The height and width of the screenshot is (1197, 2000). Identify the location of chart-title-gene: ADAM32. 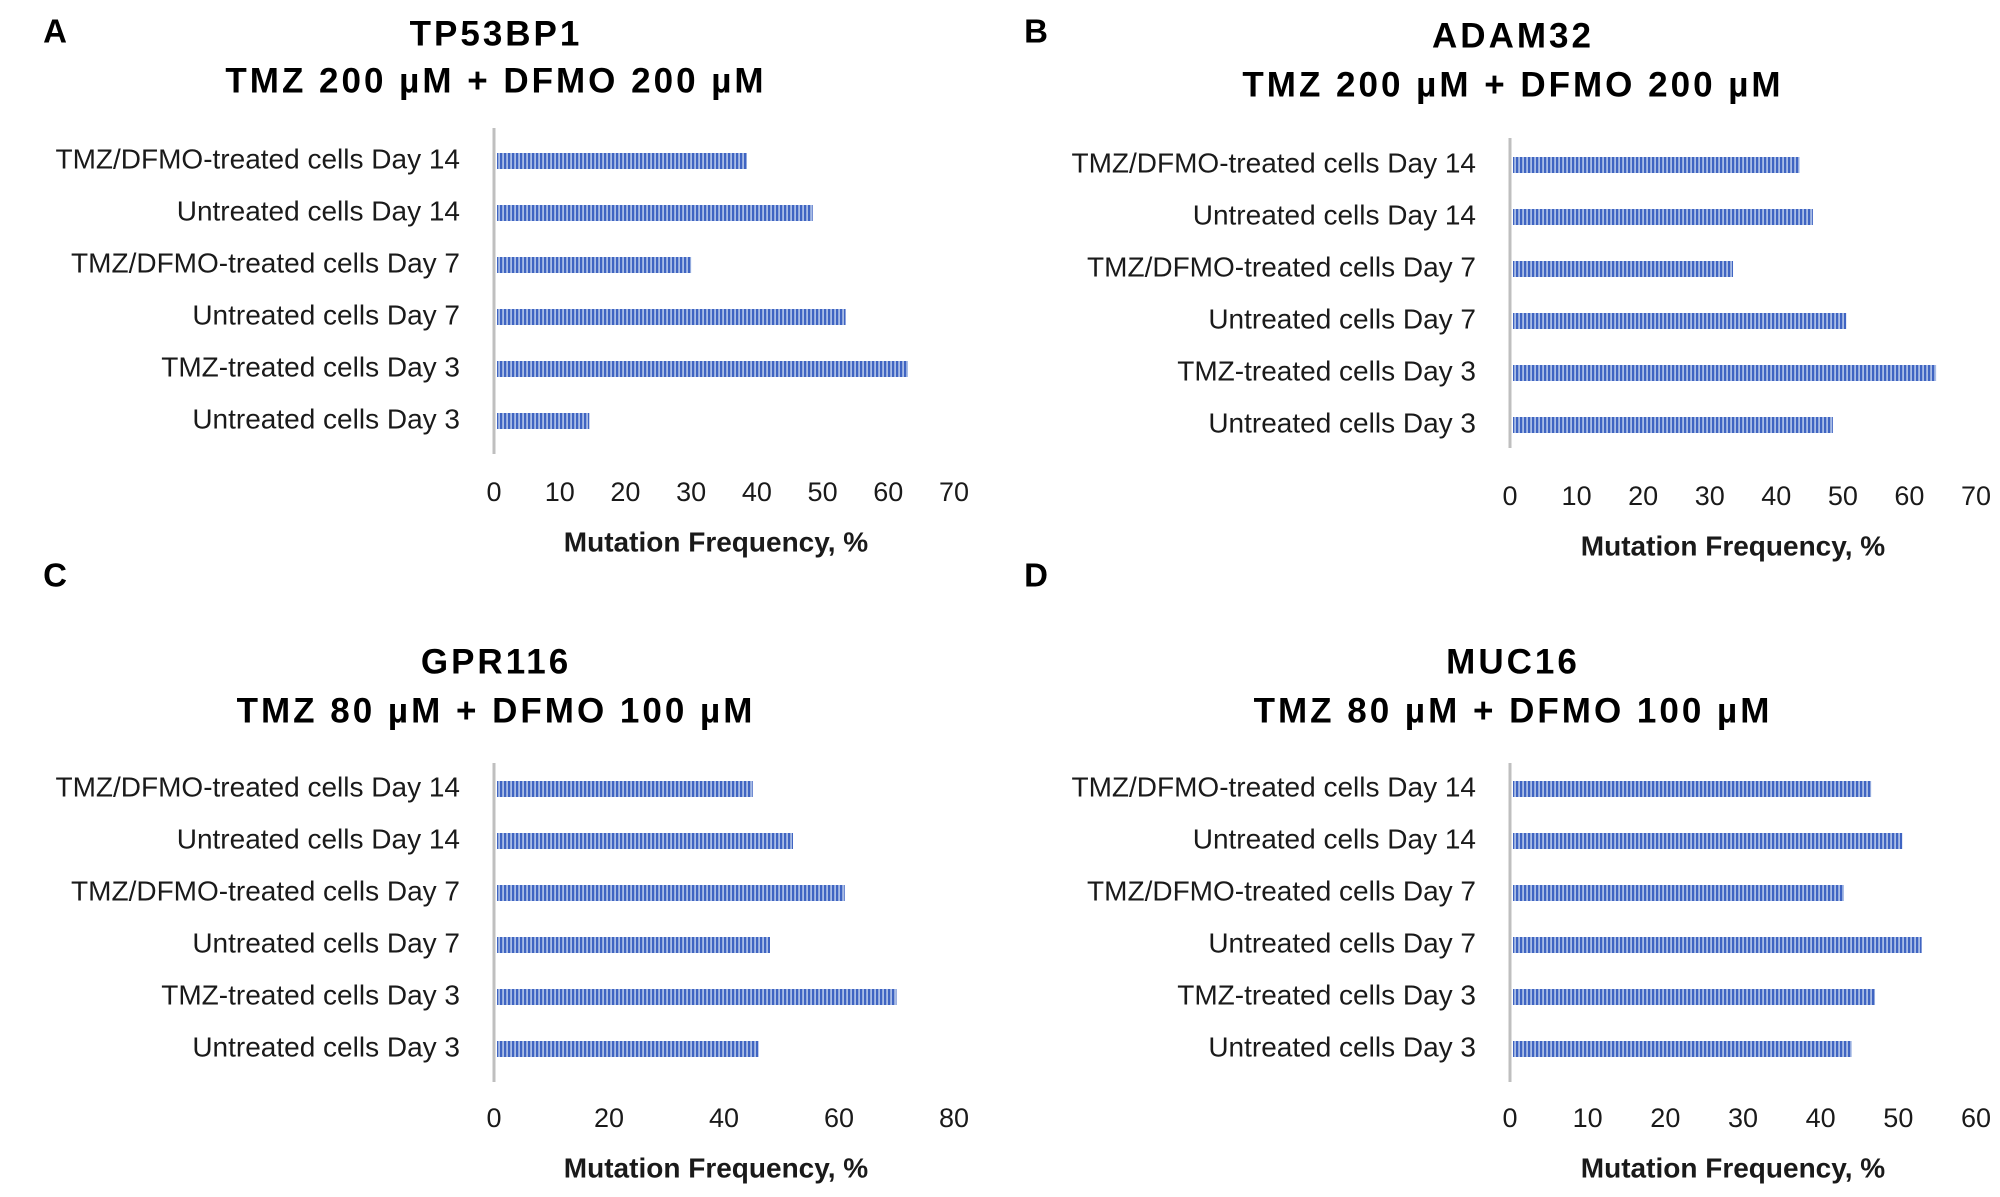
(1513, 35).